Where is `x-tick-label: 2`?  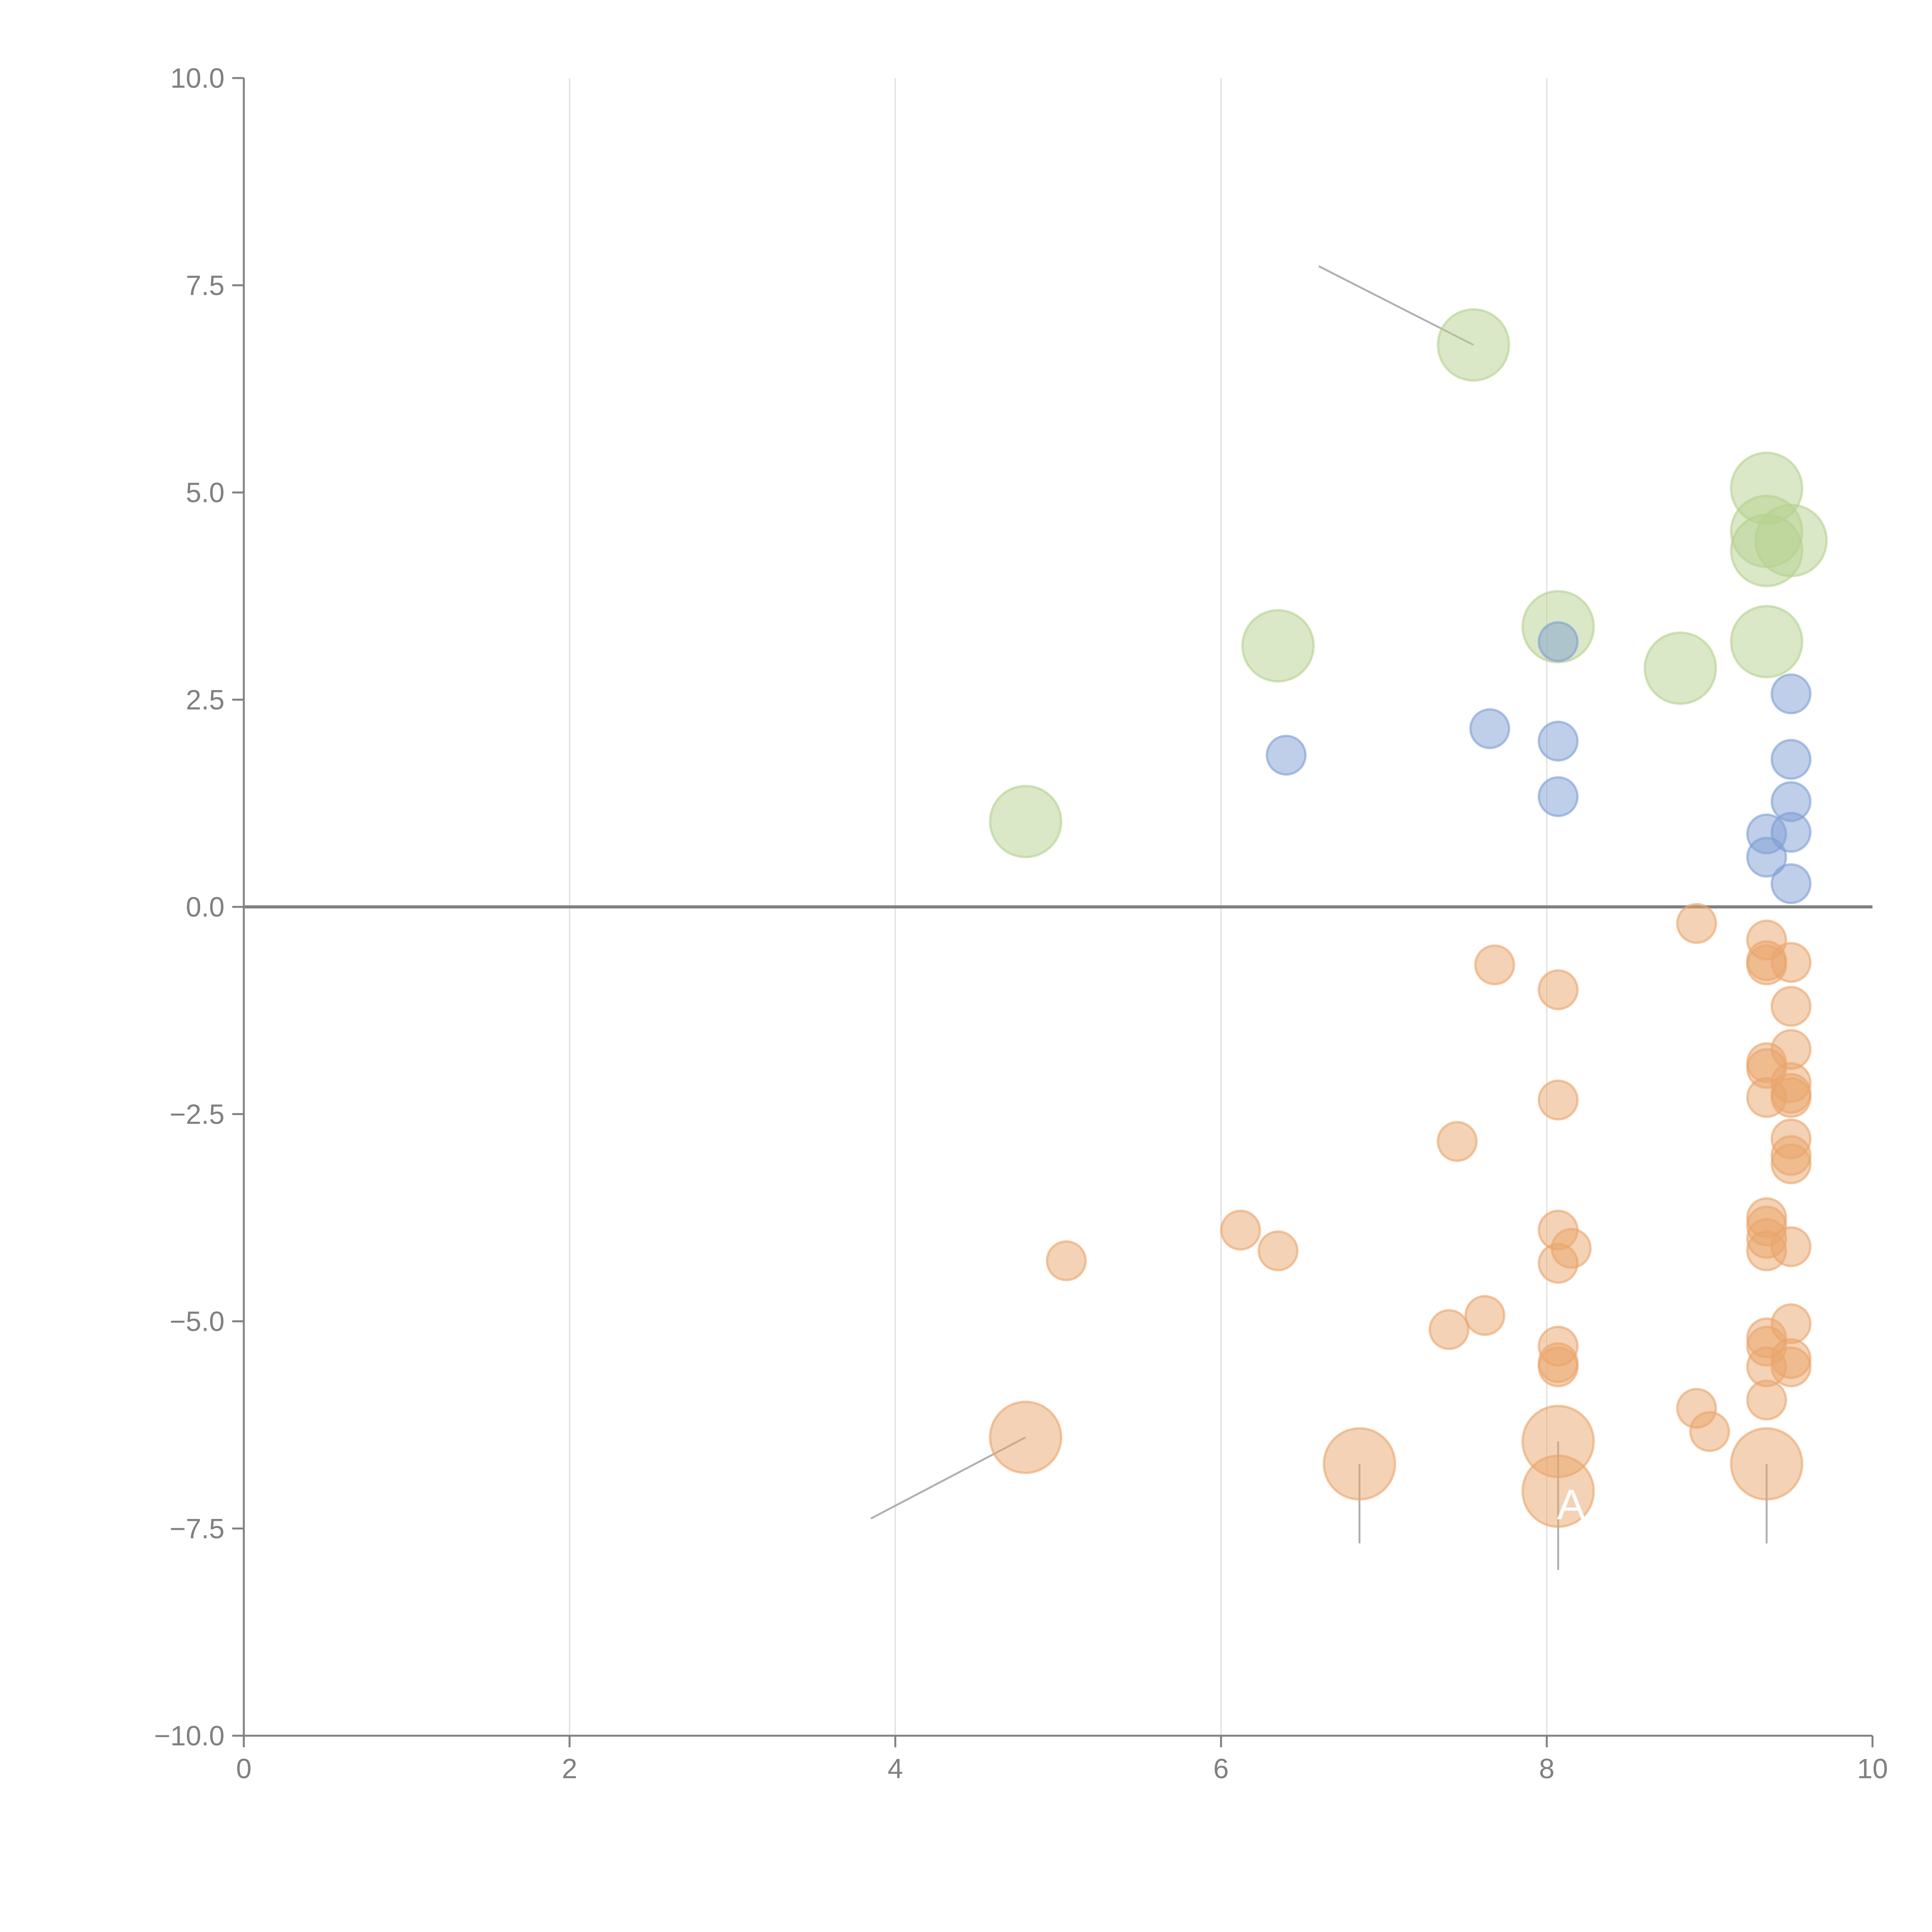 x-tick-label: 2 is located at coordinates (570, 1769).